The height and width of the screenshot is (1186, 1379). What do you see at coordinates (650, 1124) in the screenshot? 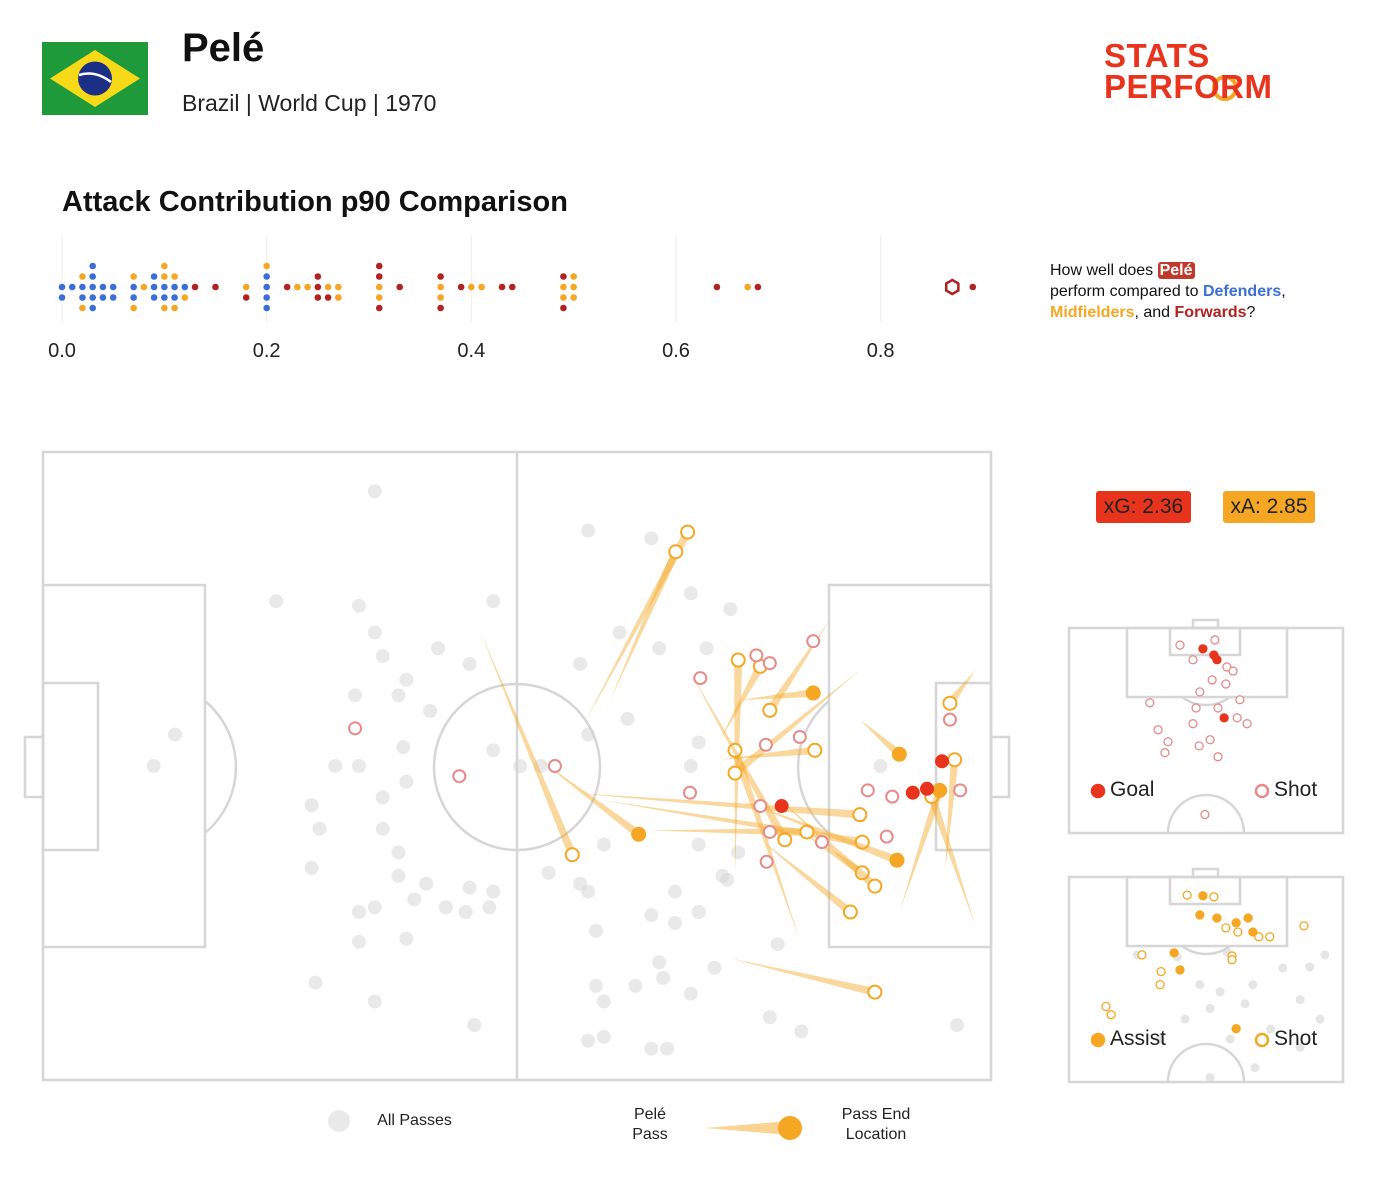
I see `legend-label: Pelé Pass` at bounding box center [650, 1124].